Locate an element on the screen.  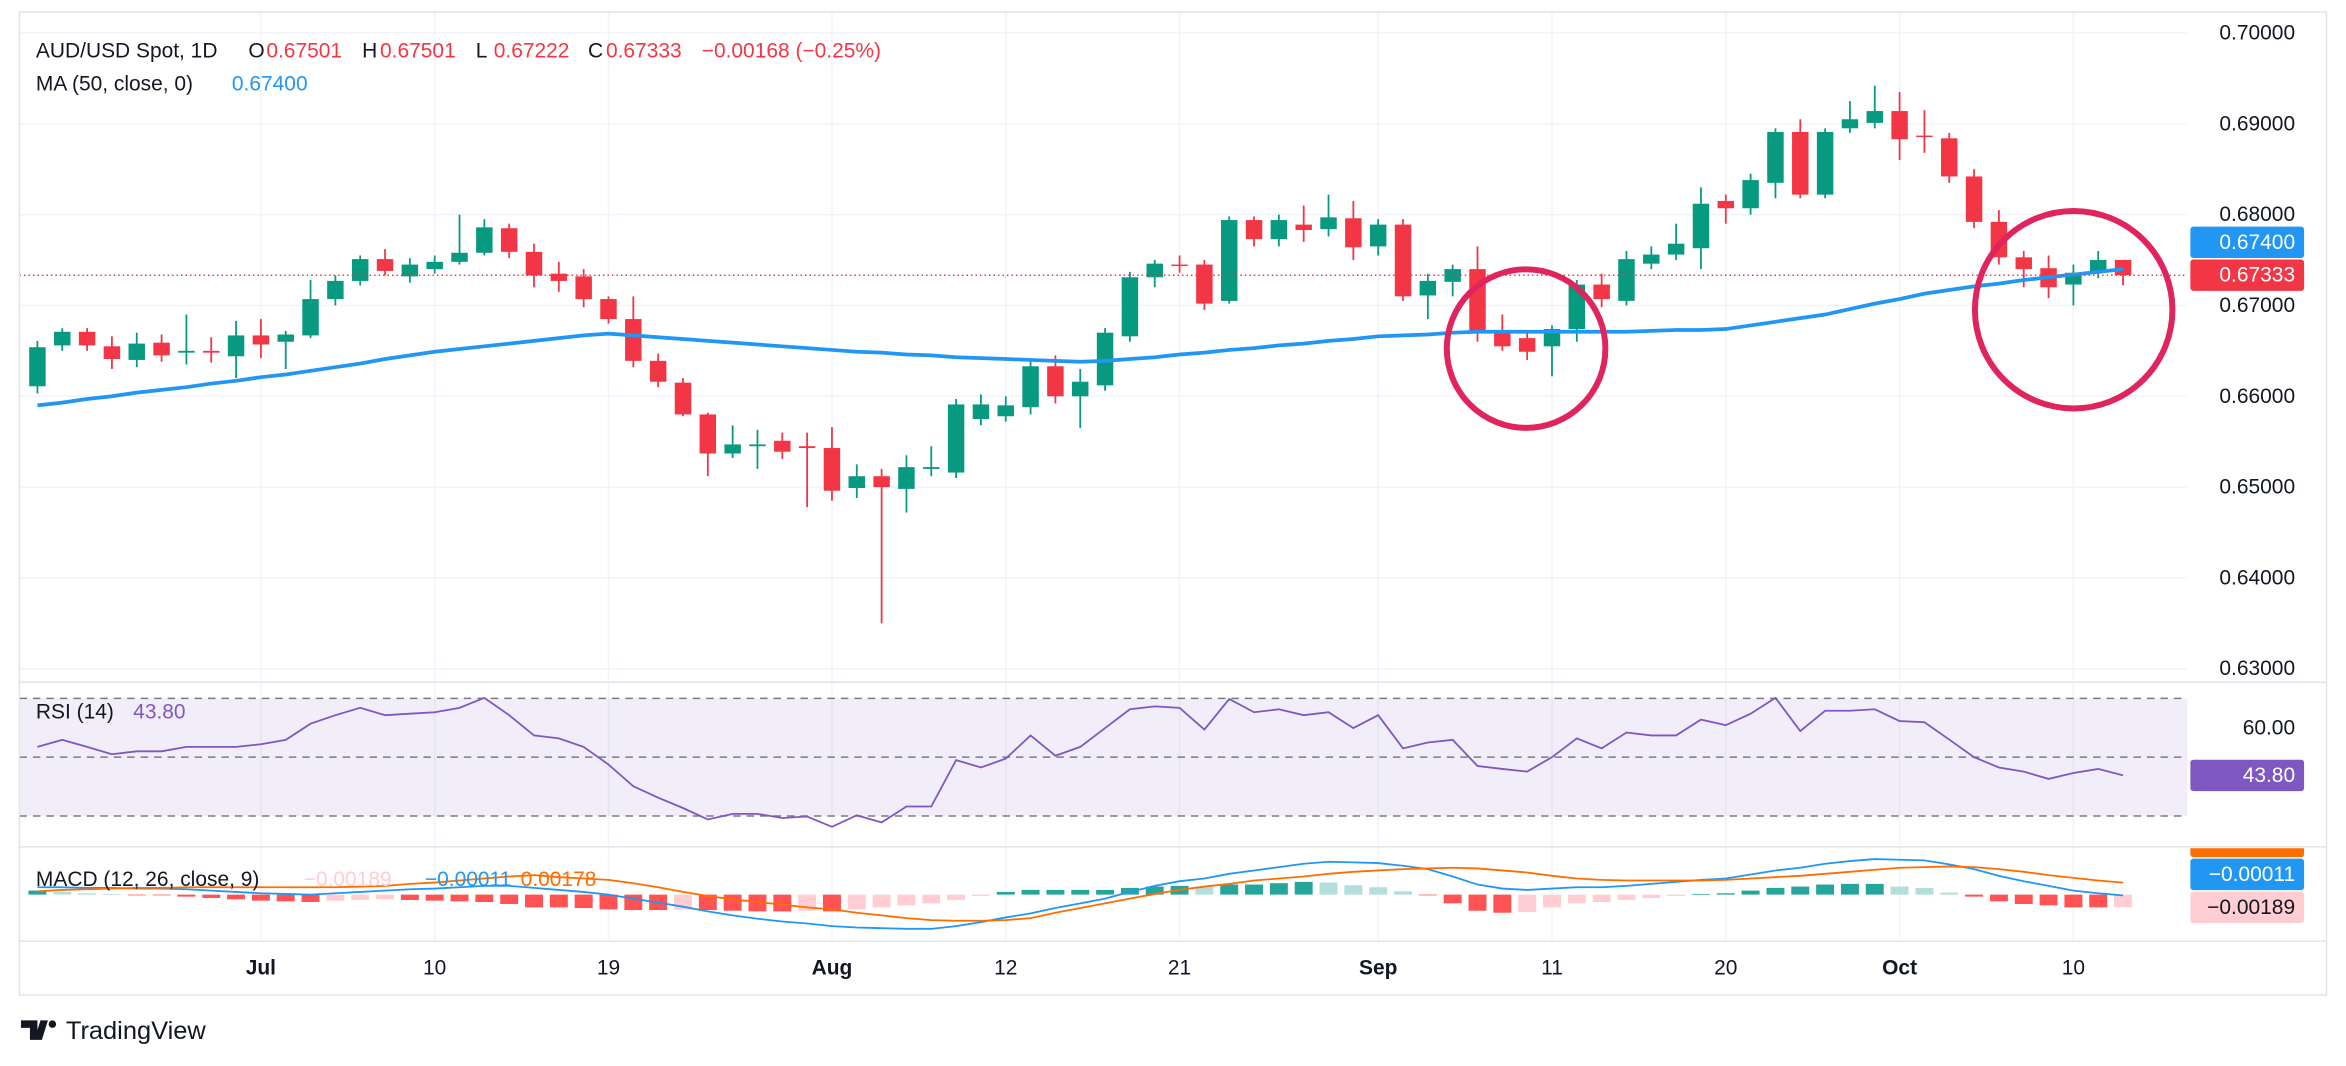
y-tick-label: 0.69000 is located at coordinates (2257, 123).